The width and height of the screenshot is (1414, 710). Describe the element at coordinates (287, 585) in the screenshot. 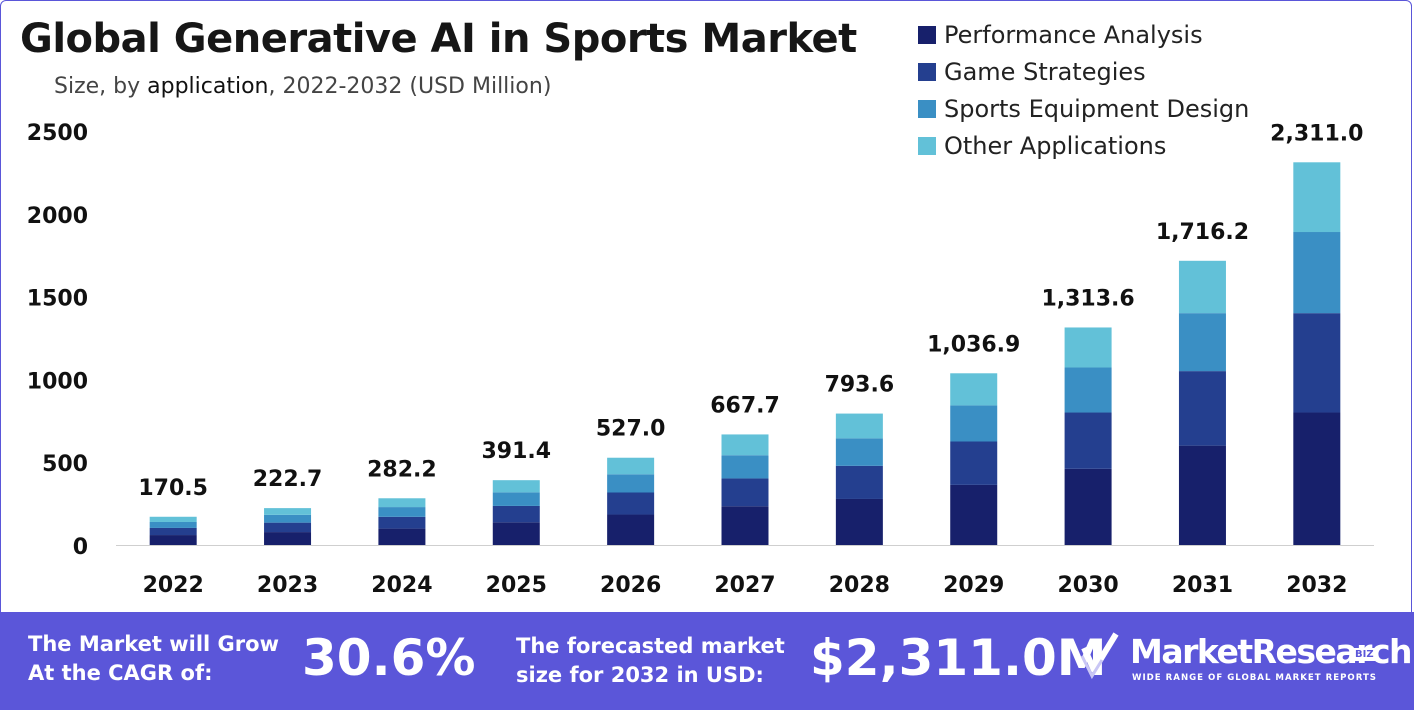

I see `x-tick-label: 2023` at that location.